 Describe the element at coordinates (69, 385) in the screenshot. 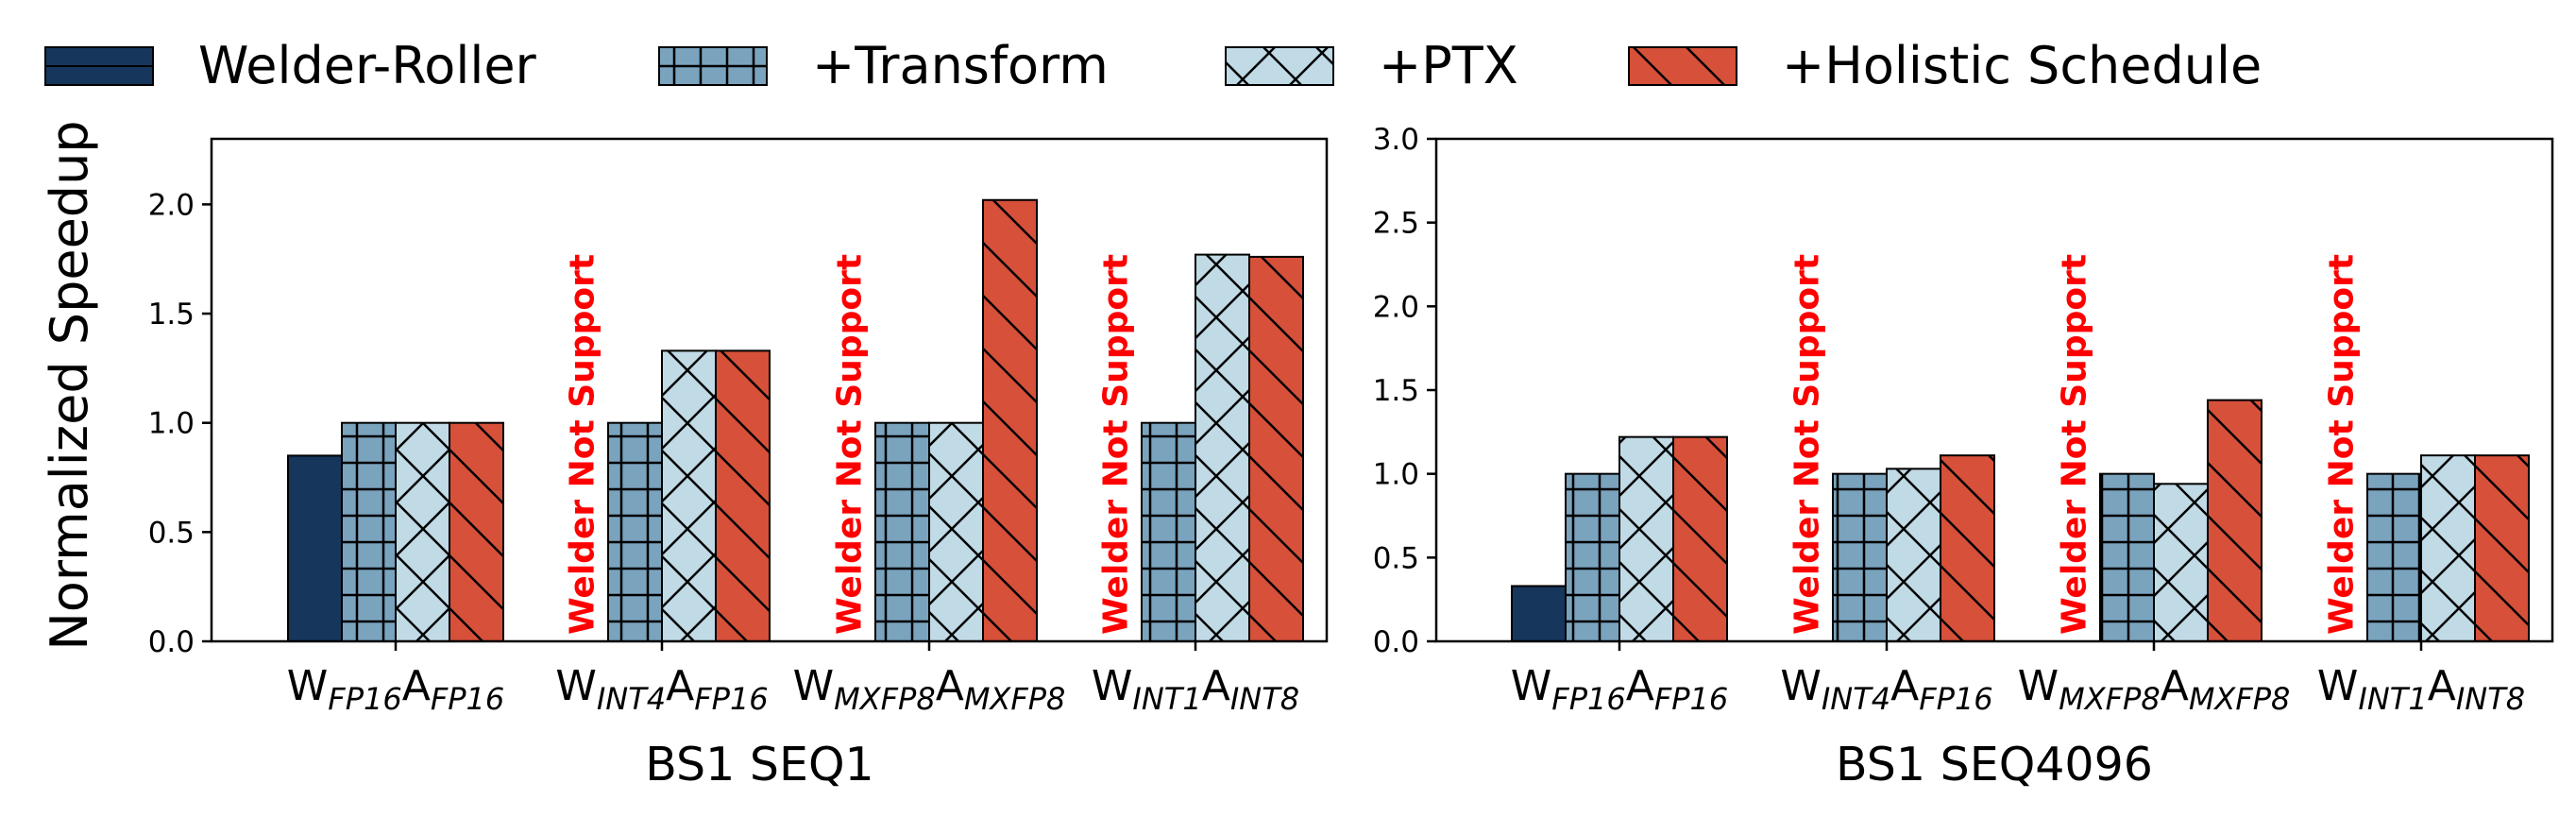

I see `y-axis-label: Normalized Speedup` at that location.